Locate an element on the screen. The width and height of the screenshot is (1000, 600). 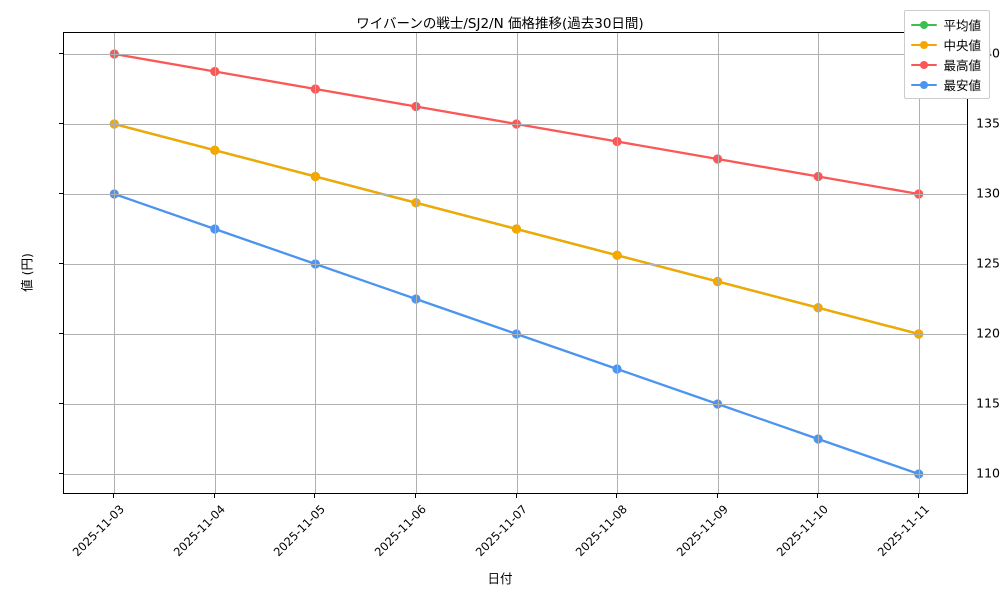
legend-label: 最高値 is located at coordinates (962, 65).